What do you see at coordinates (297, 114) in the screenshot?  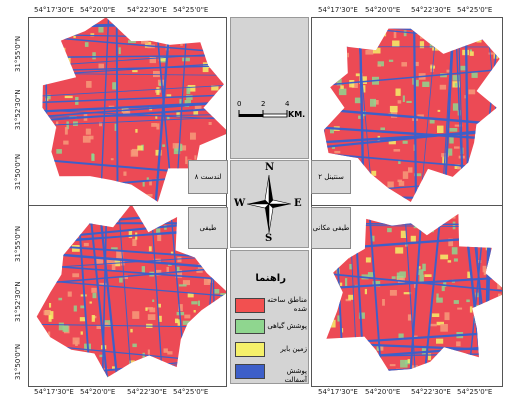 I see `scale-unit: KM.` at bounding box center [297, 114].